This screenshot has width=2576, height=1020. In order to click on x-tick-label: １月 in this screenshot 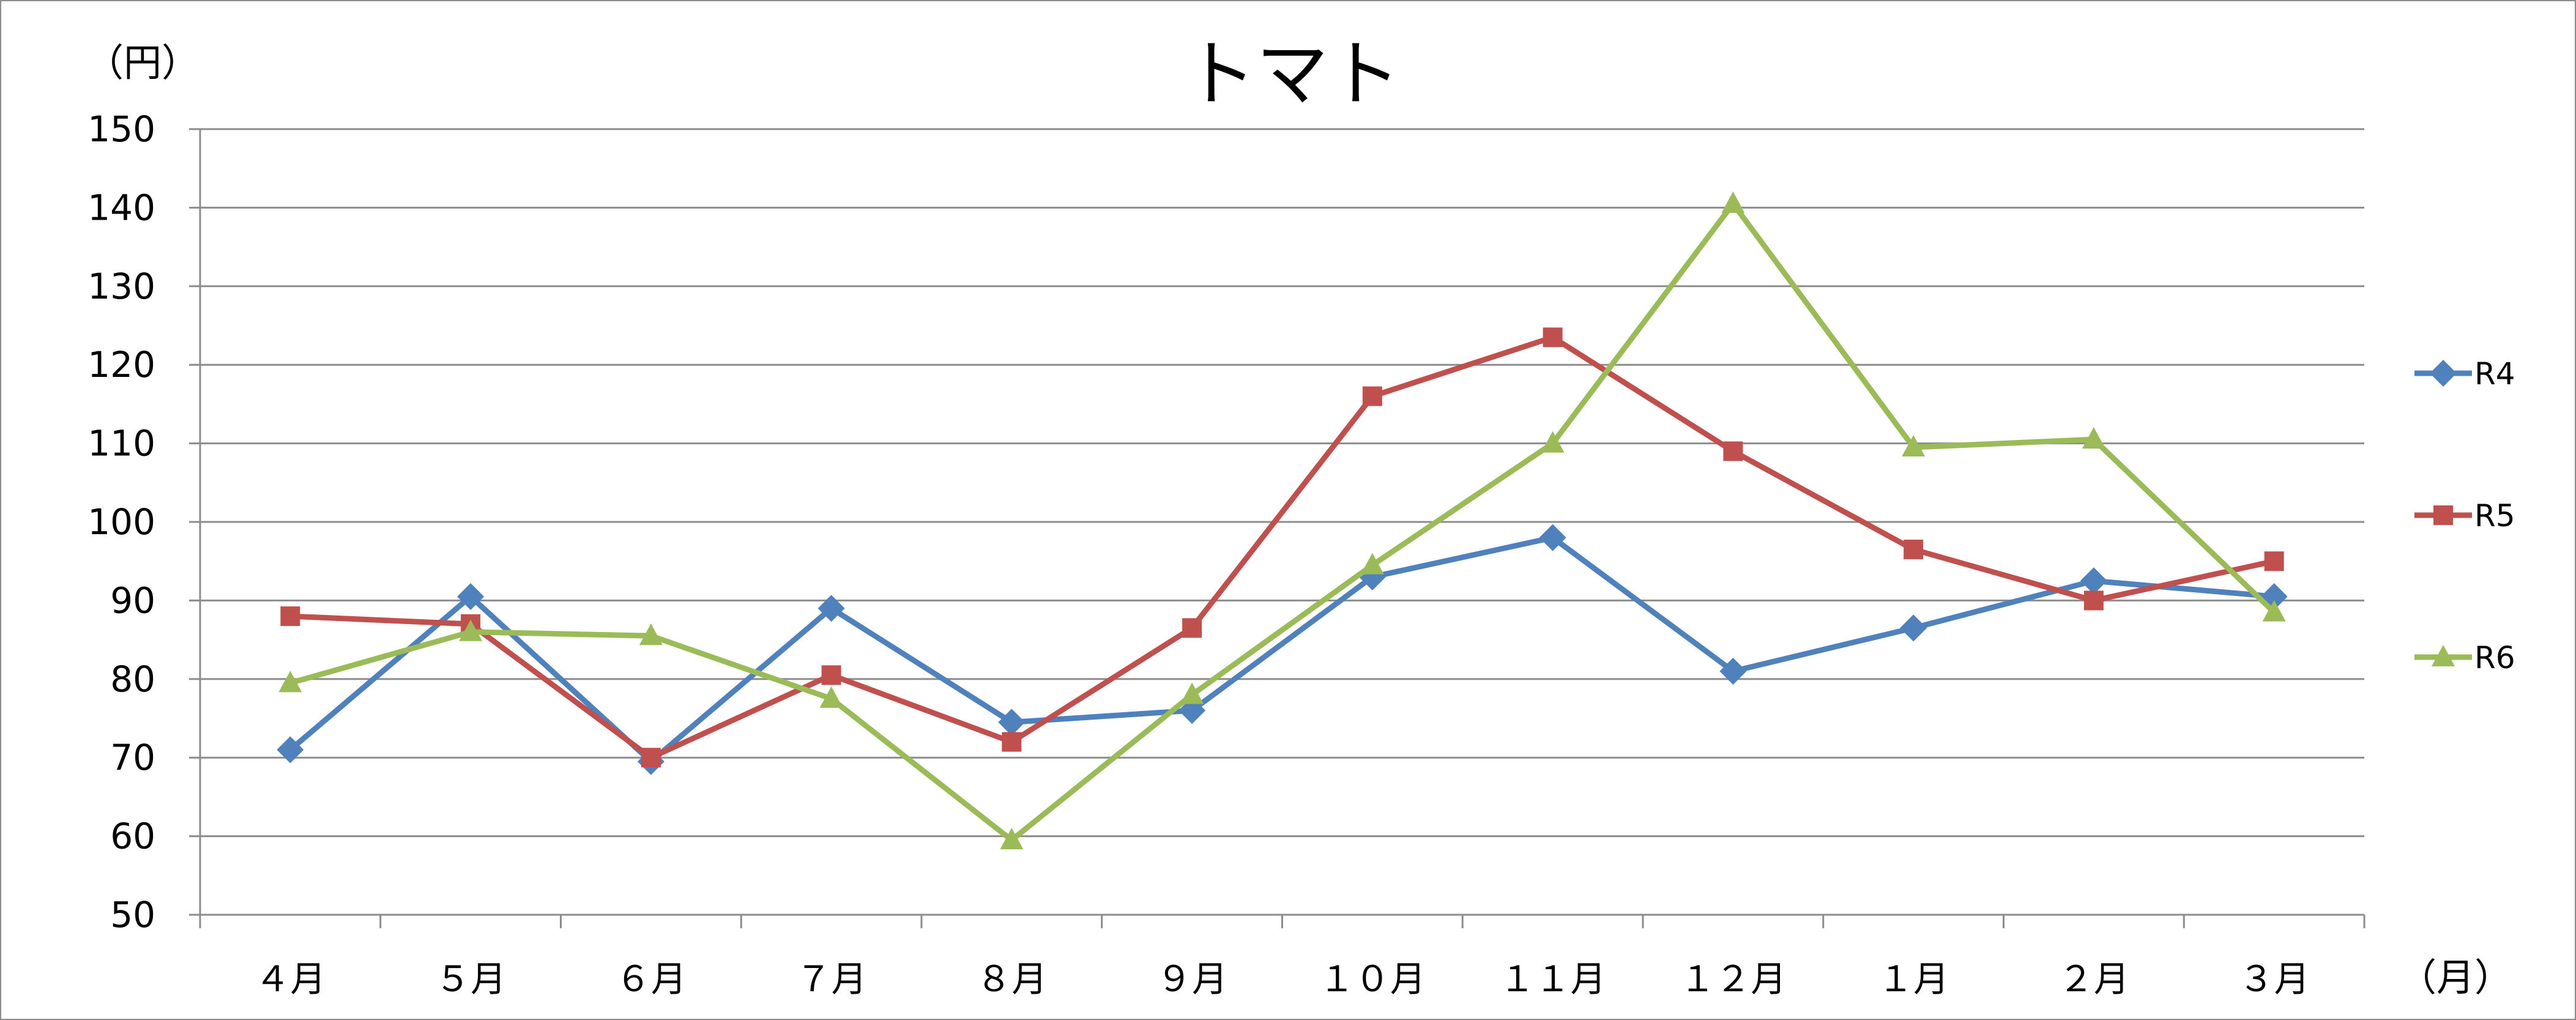, I will do `click(1913, 979)`.